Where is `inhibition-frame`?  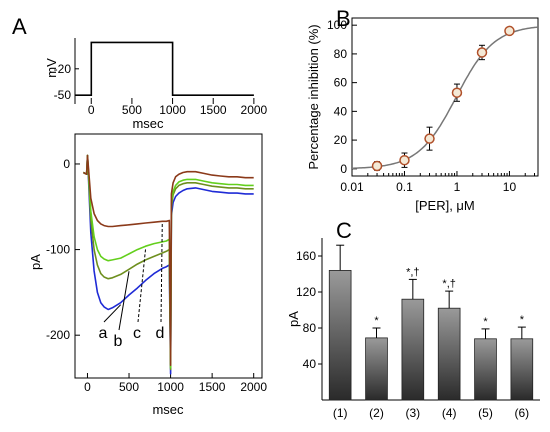 inhibition-frame is located at coordinates (445, 97).